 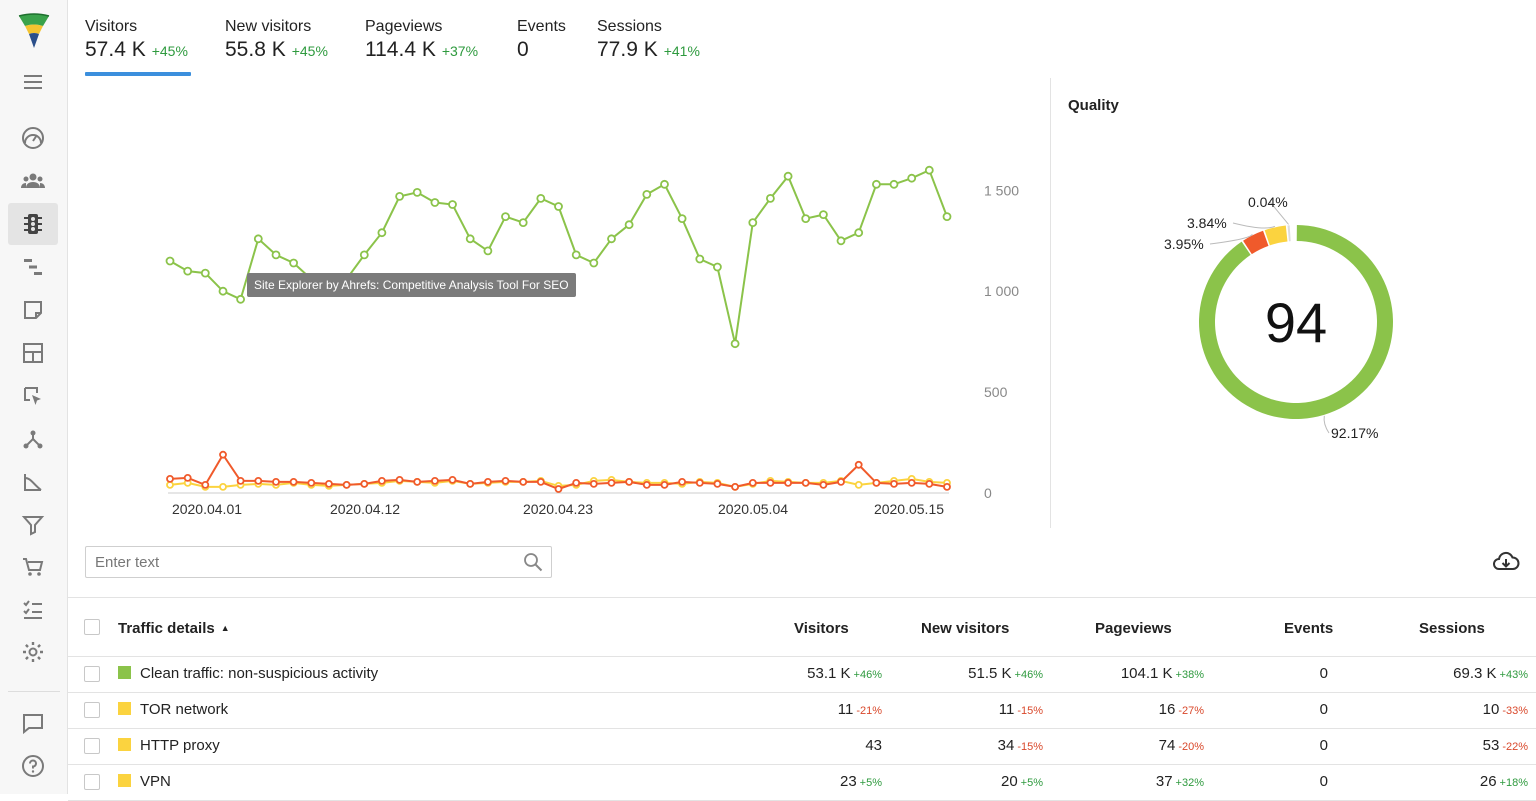 I want to click on sidebar-item-ecommerce, so click(x=33, y=567).